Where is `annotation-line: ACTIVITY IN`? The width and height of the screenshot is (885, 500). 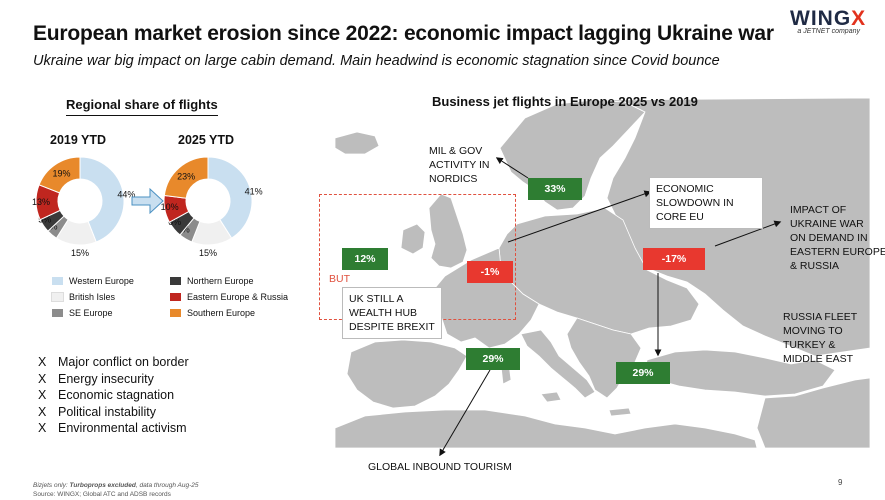
annotation-line: ACTIVITY IN is located at coordinates (459, 165).